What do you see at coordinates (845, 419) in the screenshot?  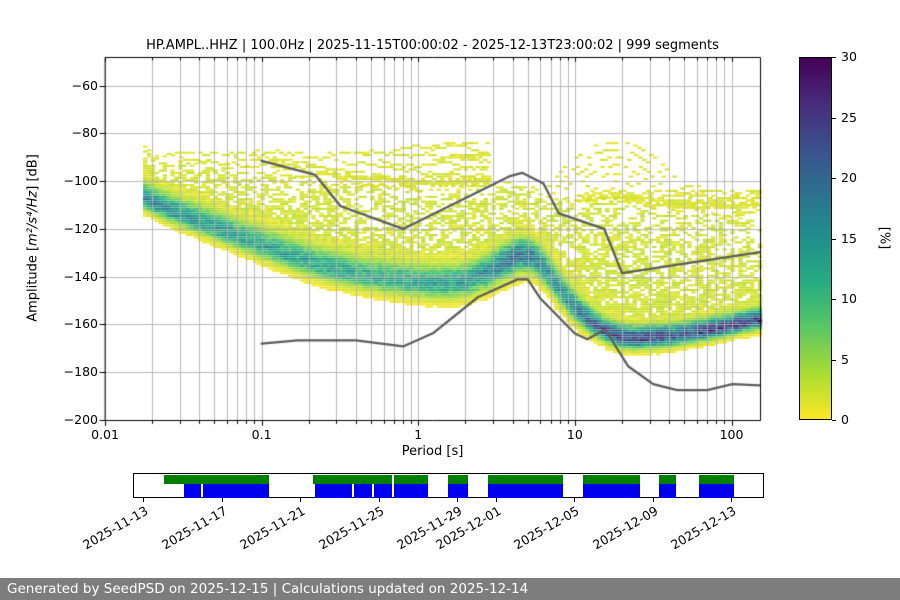 I see `colorbar-tick-label: 0` at bounding box center [845, 419].